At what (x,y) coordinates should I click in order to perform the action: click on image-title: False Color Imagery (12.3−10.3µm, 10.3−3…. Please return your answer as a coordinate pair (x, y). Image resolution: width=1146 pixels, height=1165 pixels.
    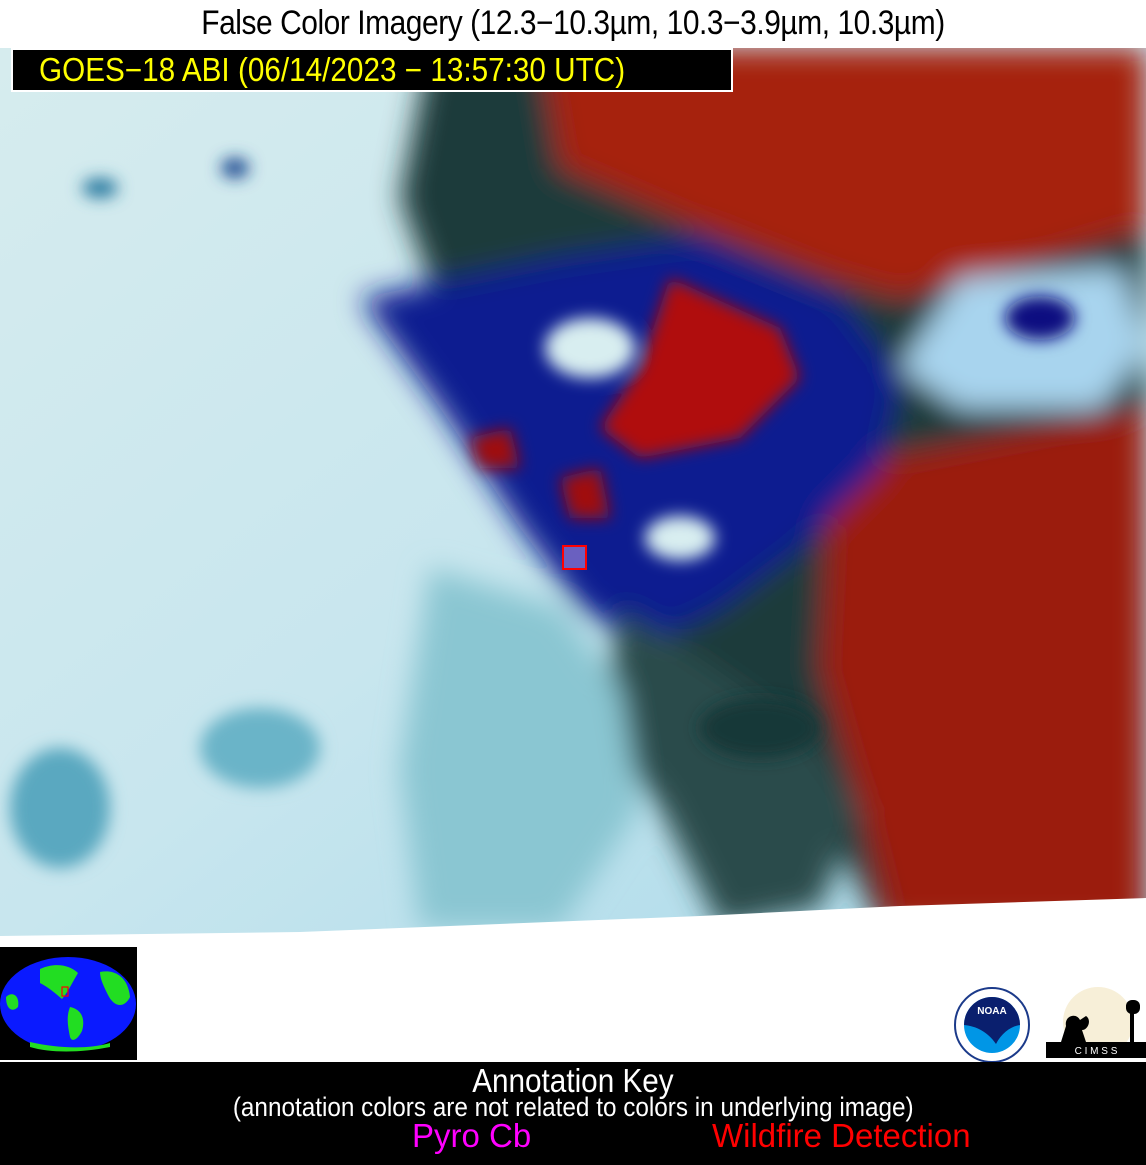
    Looking at the image, I should click on (573, 23).